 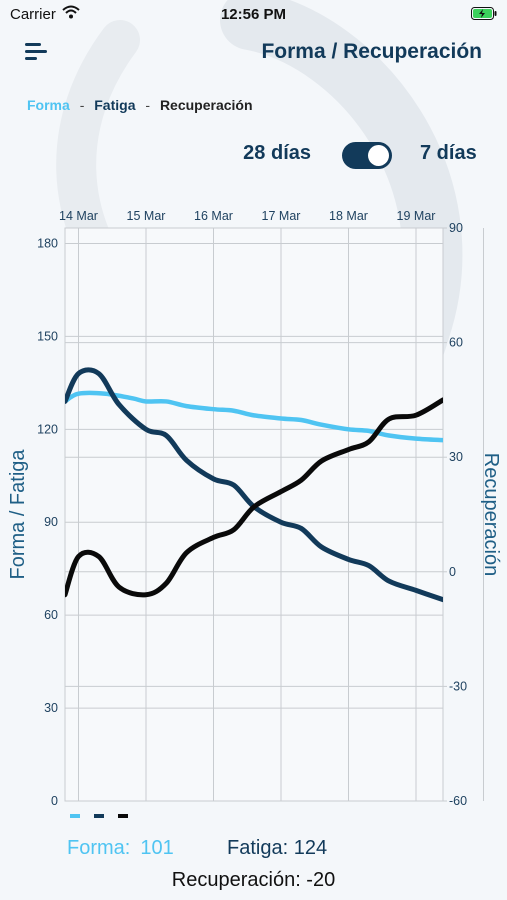 I want to click on legend-fatiga: Fatiga, so click(x=115, y=105).